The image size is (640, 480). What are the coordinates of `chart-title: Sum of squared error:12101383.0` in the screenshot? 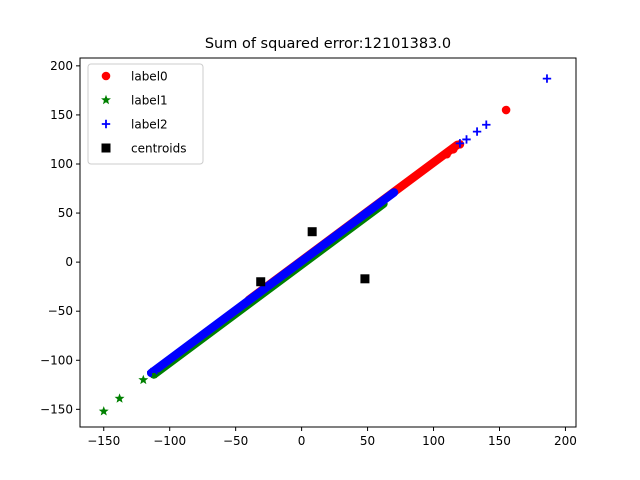 It's located at (328, 44).